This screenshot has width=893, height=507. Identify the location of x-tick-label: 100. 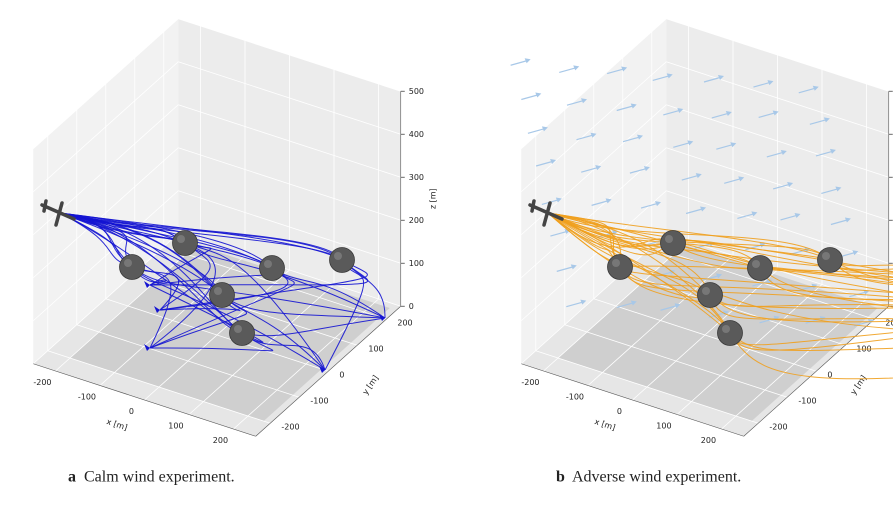
(175, 426).